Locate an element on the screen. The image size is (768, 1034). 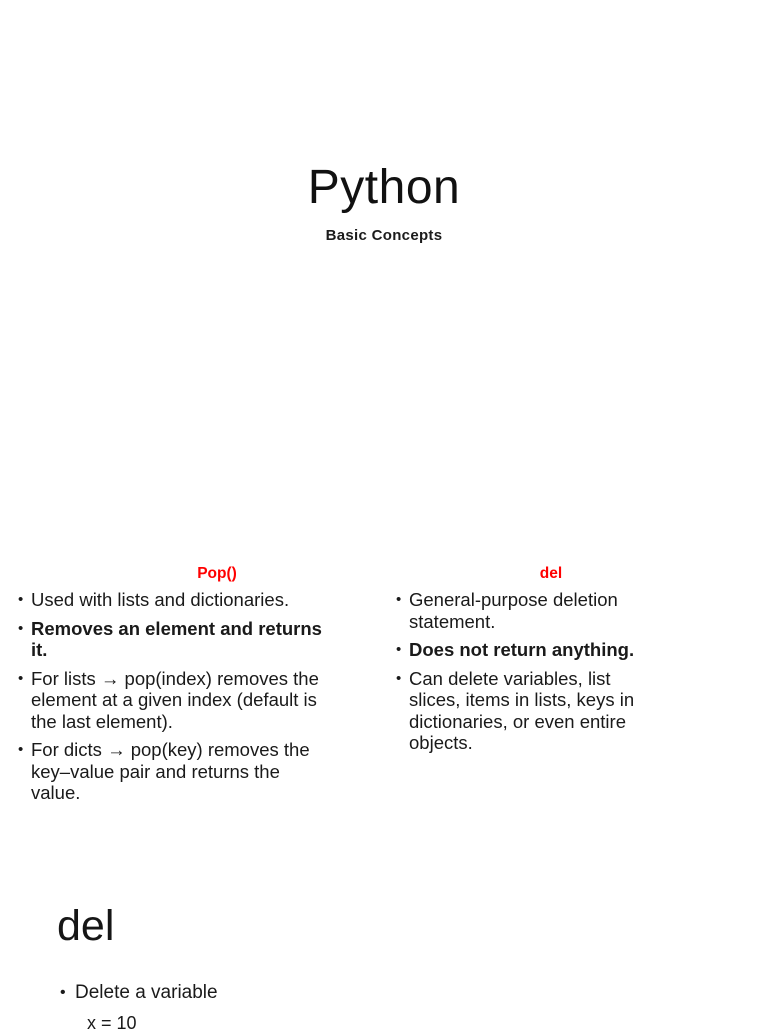
slide-subtitle: Basic Concepts is located at coordinates (384, 235).